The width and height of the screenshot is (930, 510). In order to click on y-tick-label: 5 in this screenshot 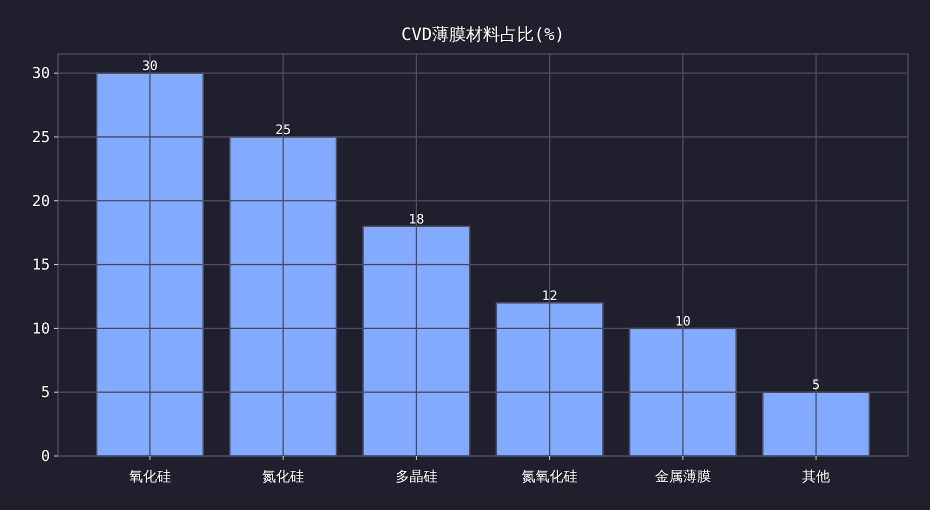, I will do `click(45, 392)`.